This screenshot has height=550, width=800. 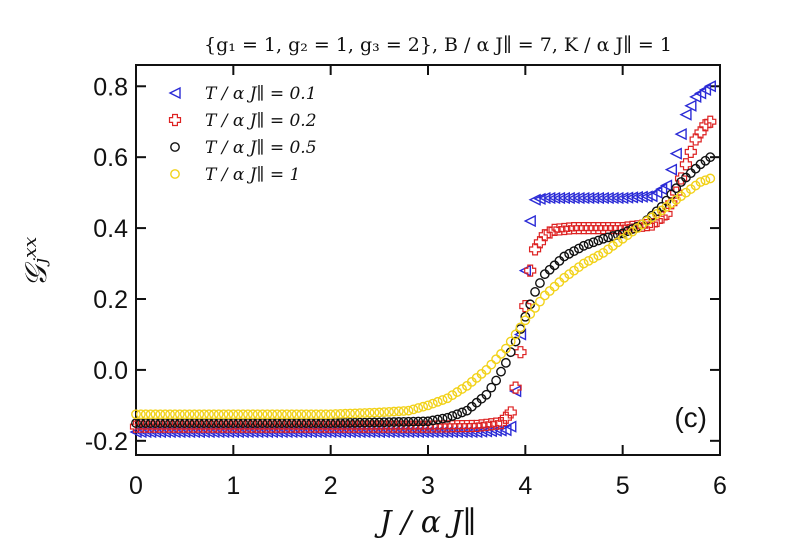 I want to click on y-tick-label: 0.4, so click(x=110, y=229).